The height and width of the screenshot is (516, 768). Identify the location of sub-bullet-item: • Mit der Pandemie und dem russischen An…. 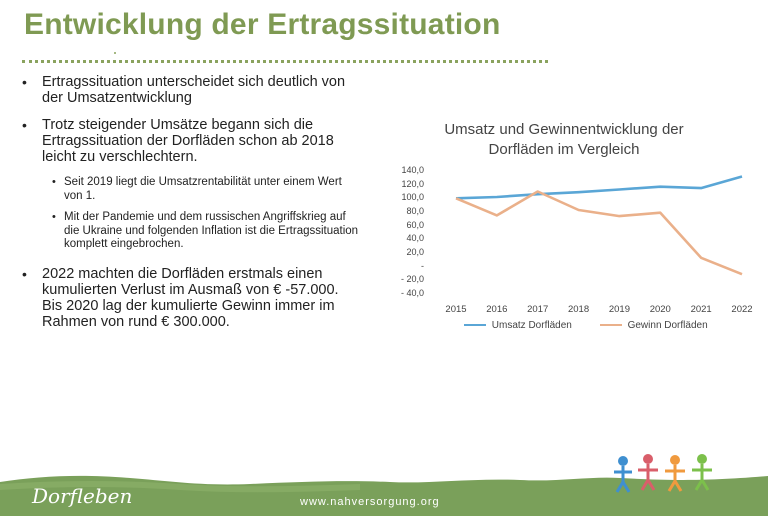
(190, 231).